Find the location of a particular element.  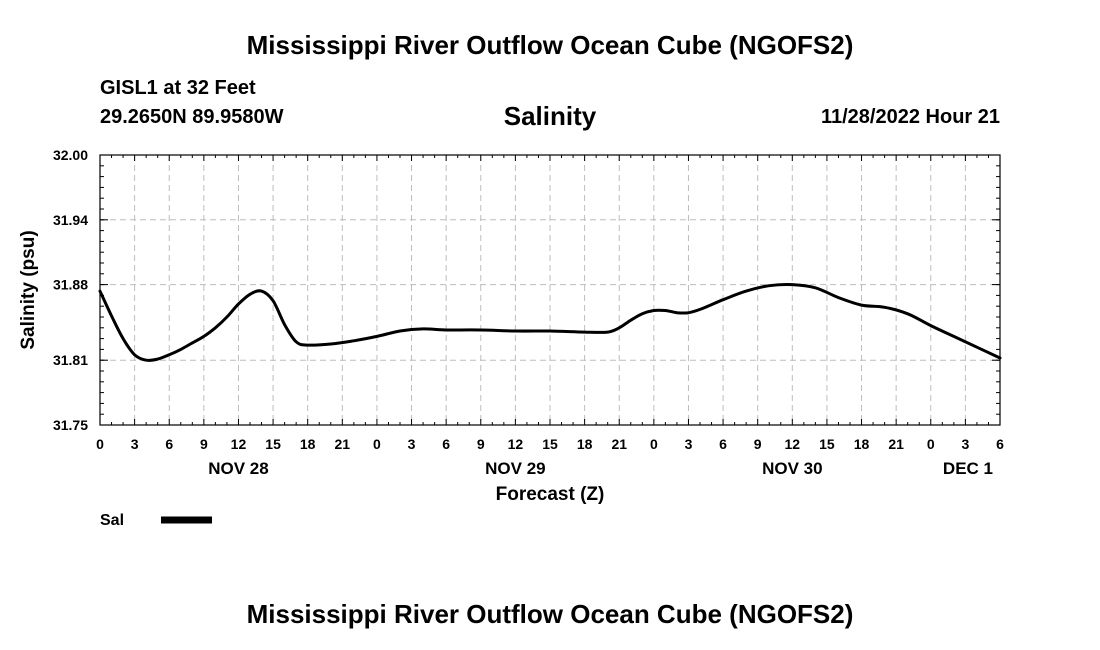

series-line-sal is located at coordinates (550, 322).